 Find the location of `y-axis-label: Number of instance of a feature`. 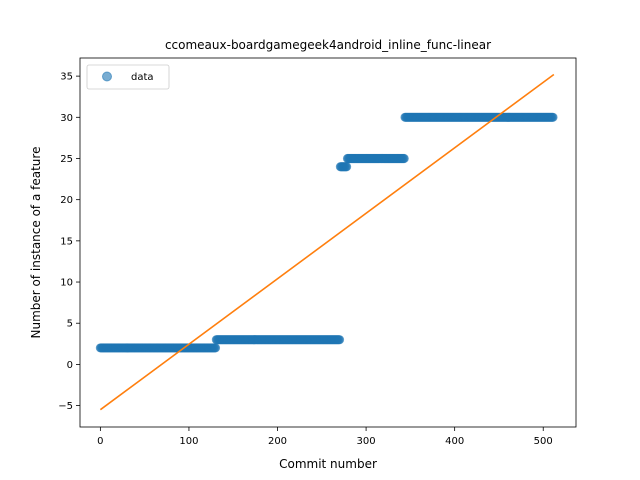

y-axis-label: Number of instance of a feature is located at coordinates (36, 243).